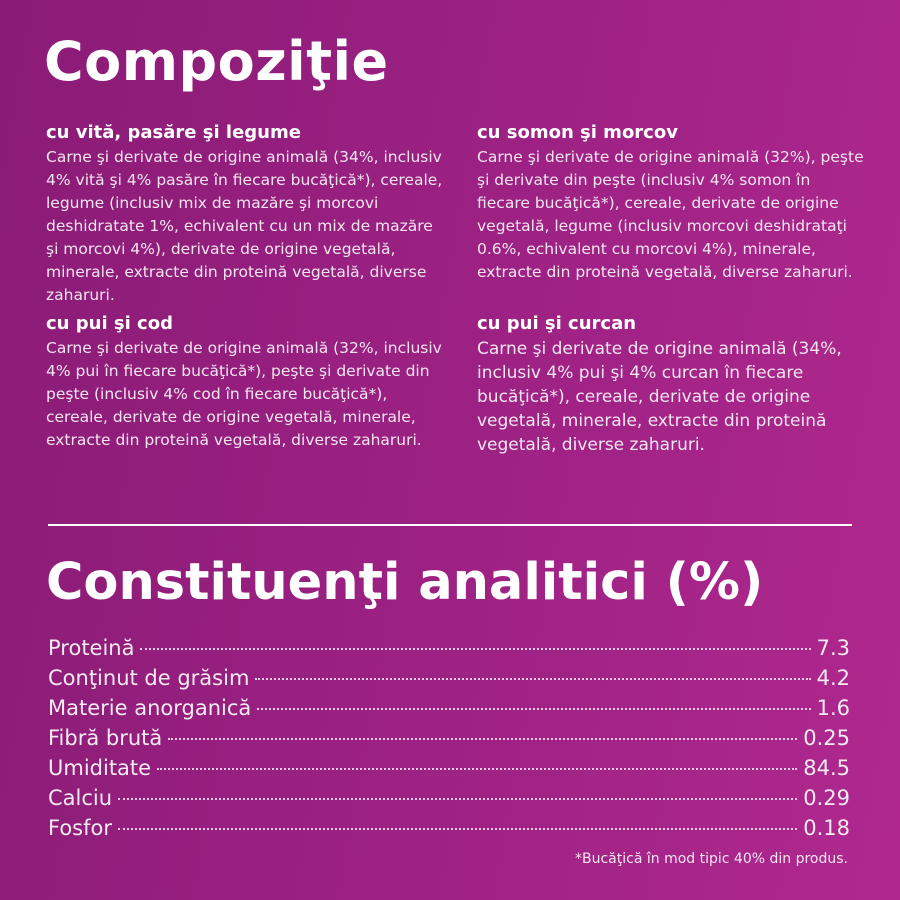 The image size is (900, 900). I want to click on row-label: Fosfor, so click(80, 828).